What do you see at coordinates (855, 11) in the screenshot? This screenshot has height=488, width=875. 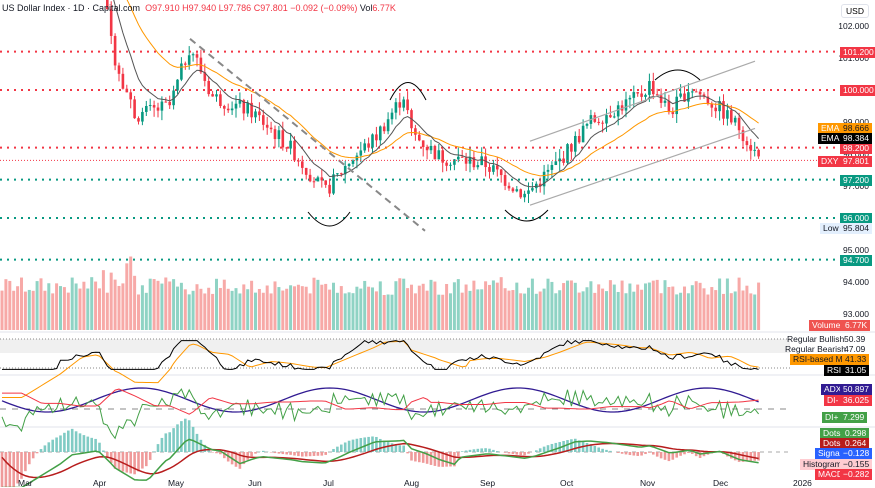 I see `currency-button: USD` at bounding box center [855, 11].